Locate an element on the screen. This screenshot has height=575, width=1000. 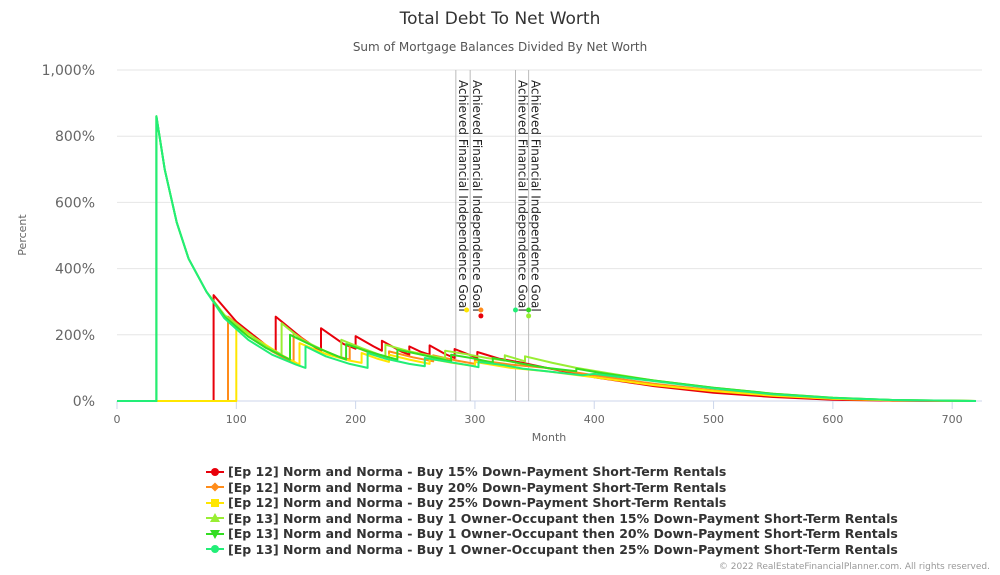
x-tick-label: 600 is located at coordinates (832, 419).